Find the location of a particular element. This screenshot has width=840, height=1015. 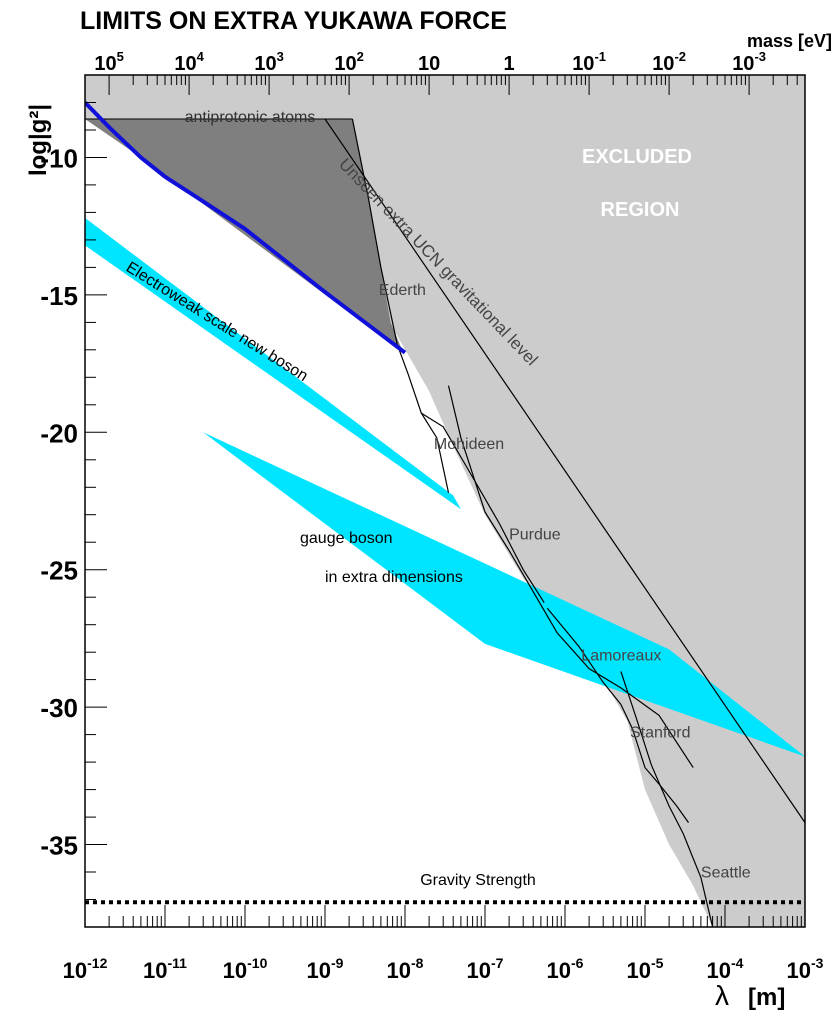

y-axis-label: log|g²| is located at coordinates (38, 140).